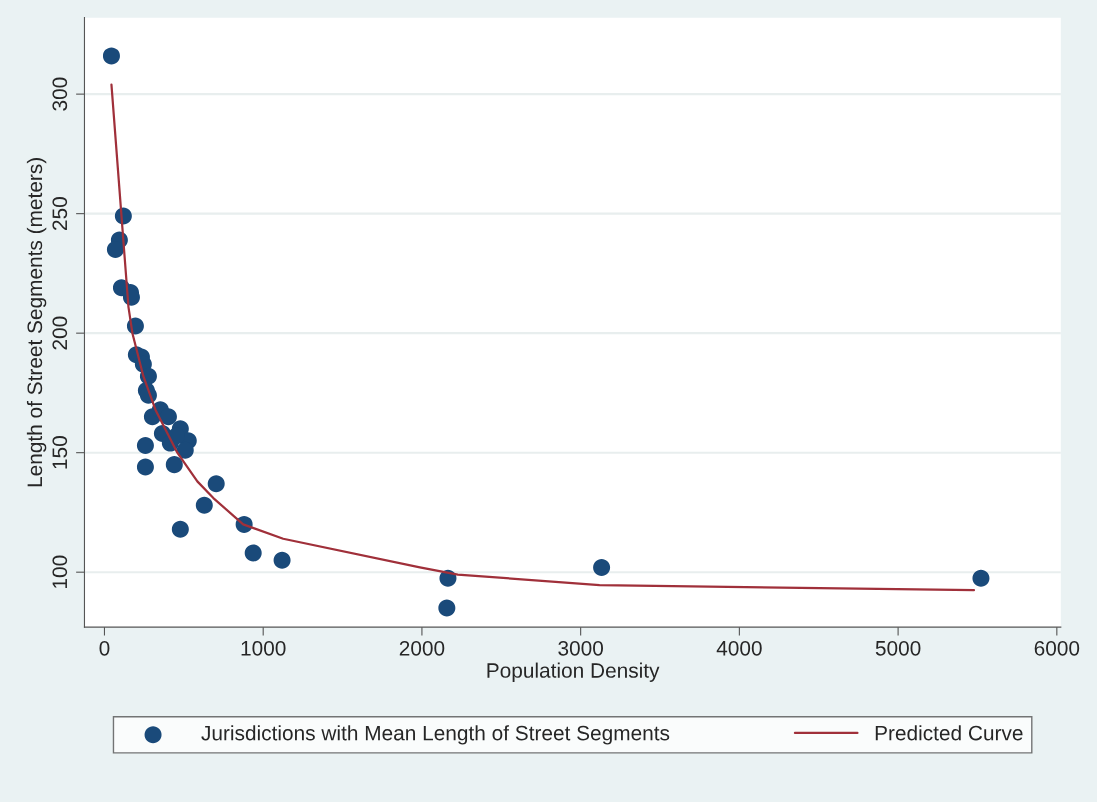 The height and width of the screenshot is (802, 1097). I want to click on y-tick-label: 250, so click(60, 213).